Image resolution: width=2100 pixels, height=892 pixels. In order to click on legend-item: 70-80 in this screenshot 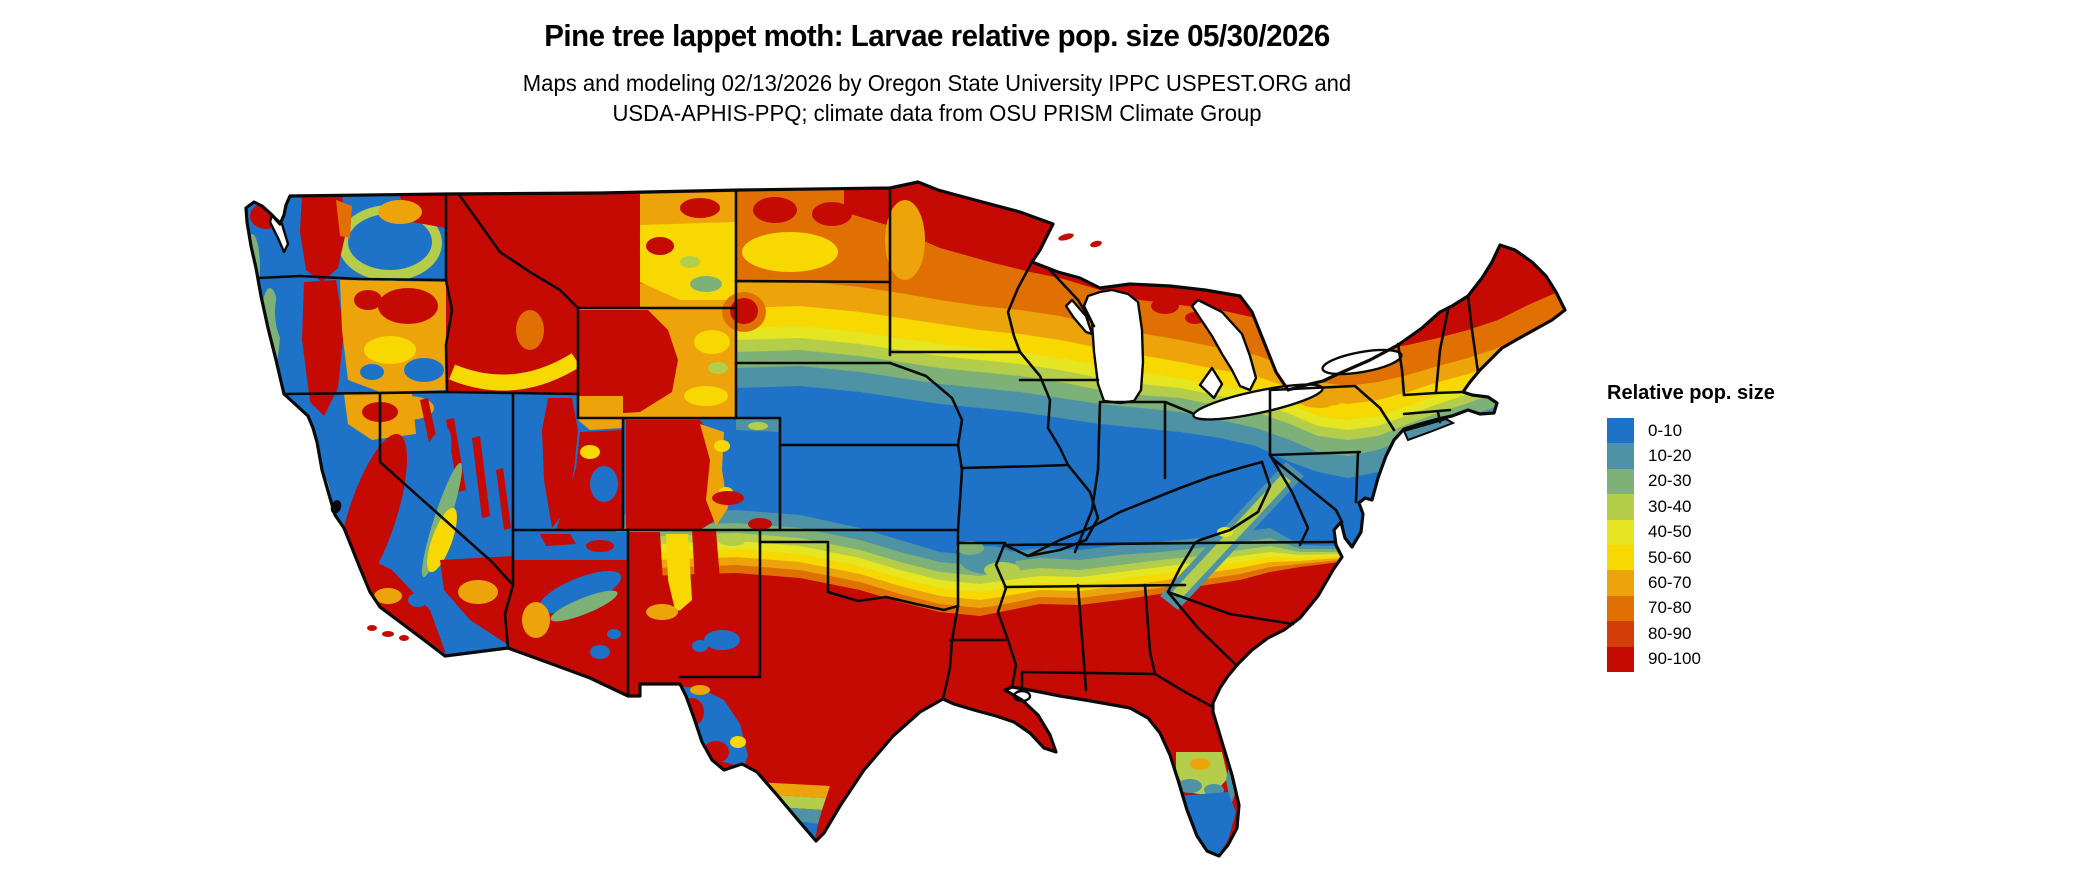, I will do `click(1691, 608)`.